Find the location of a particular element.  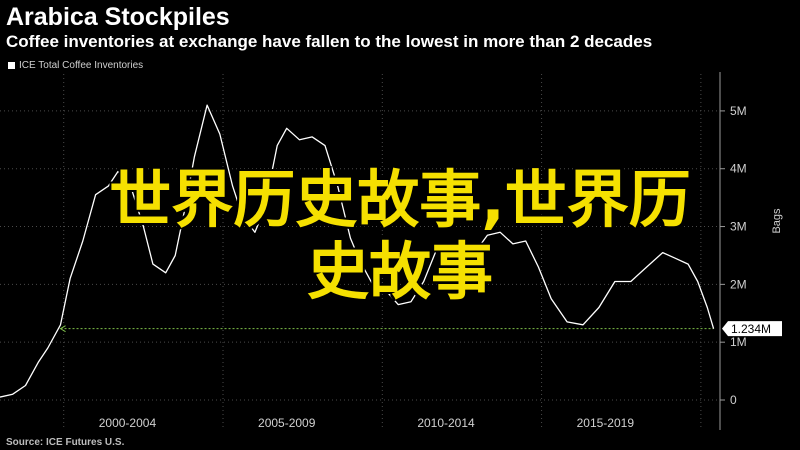

y-tick-label: 0 is located at coordinates (733, 400).